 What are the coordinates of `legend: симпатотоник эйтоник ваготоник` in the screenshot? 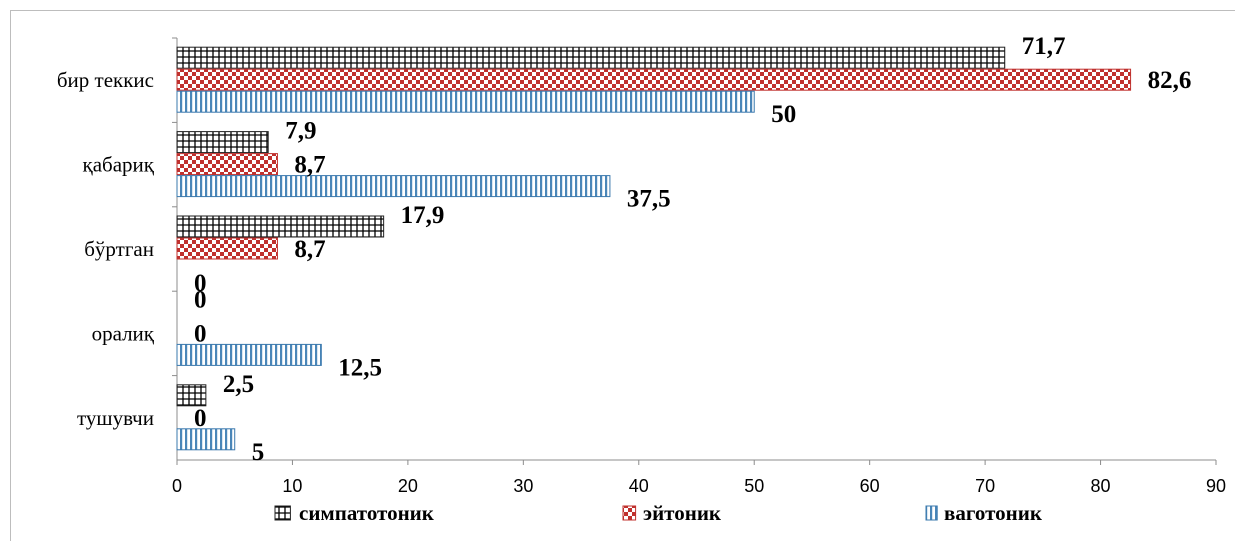 It's located at (658, 513).